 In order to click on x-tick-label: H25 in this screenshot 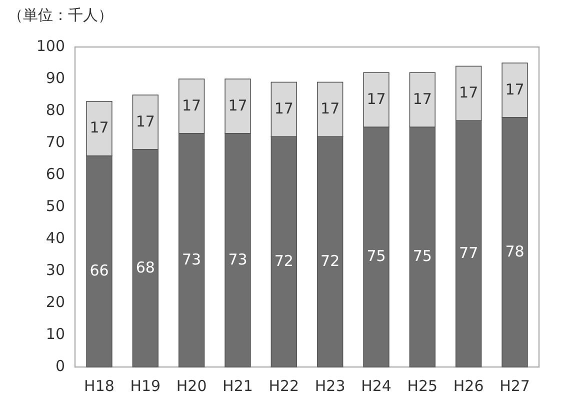, I will do `click(422, 386)`.